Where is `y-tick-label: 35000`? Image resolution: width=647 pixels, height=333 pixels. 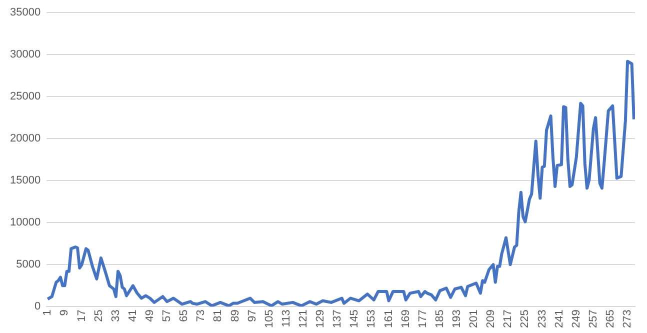 y-tick-label: 35000 is located at coordinates (25, 12).